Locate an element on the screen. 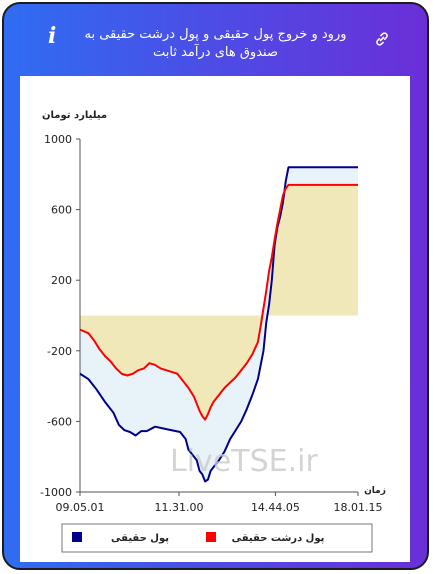  legend-label: پول درشت حقیقی is located at coordinates (278, 538).